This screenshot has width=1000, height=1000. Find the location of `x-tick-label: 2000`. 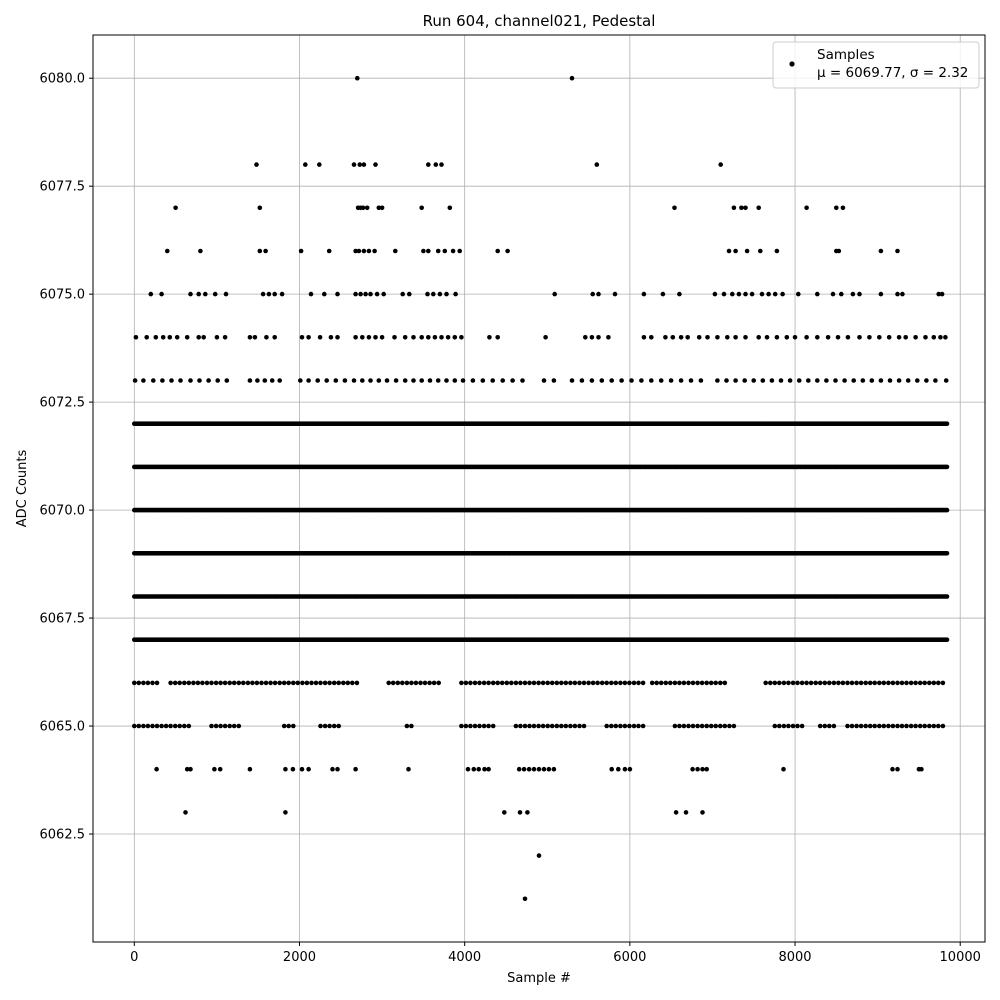

x-tick-label: 2000 is located at coordinates (299, 957).